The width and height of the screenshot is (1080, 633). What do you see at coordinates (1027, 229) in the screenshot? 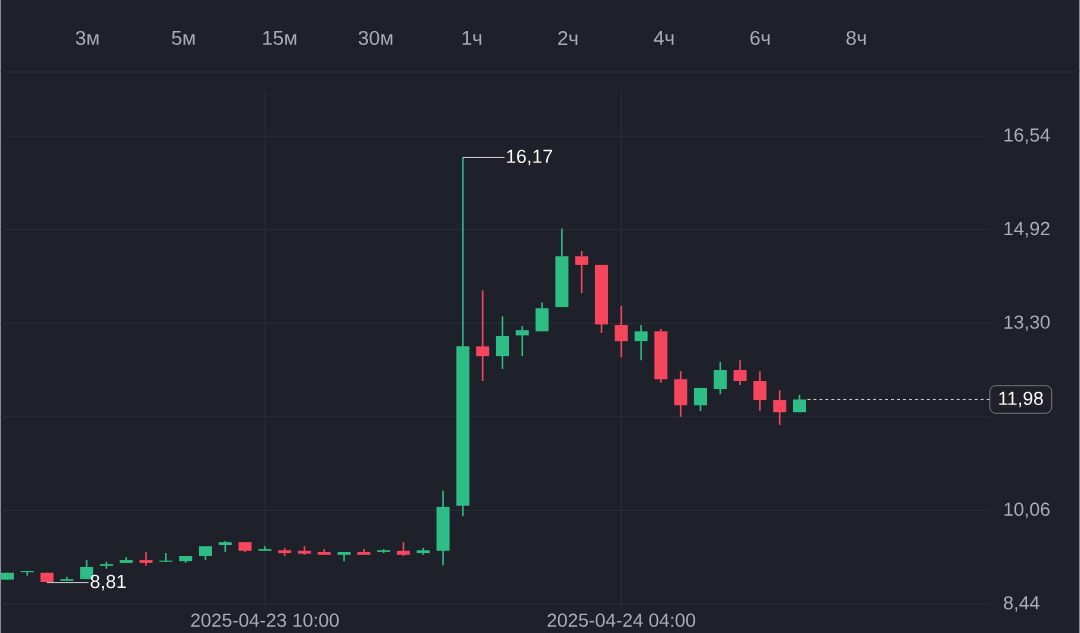
I see `y-tick-label: 14,92` at bounding box center [1027, 229].